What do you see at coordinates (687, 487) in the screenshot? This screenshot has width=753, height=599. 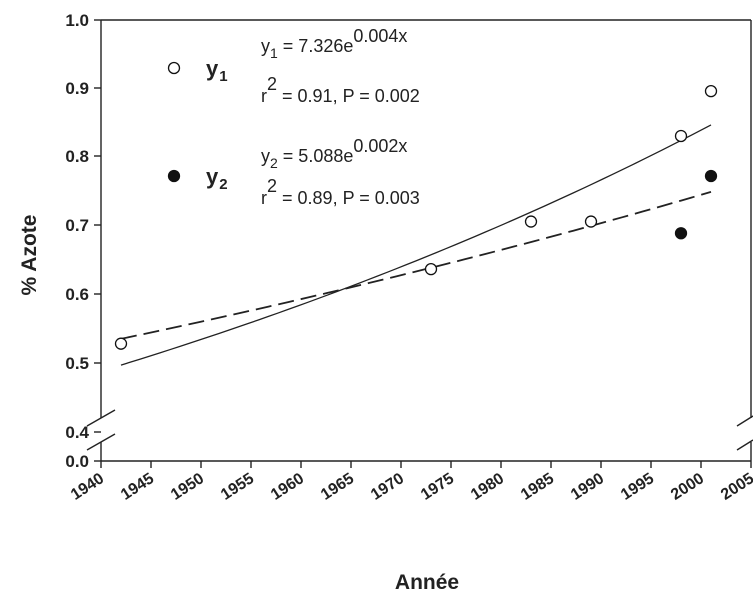 I see `x-tick-label: 2000` at bounding box center [687, 487].